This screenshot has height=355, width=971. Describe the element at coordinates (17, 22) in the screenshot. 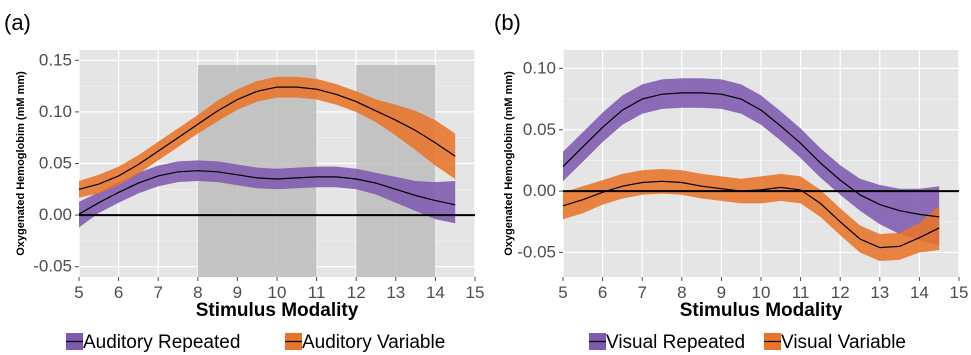

I see `panel-label: (a)` at that location.